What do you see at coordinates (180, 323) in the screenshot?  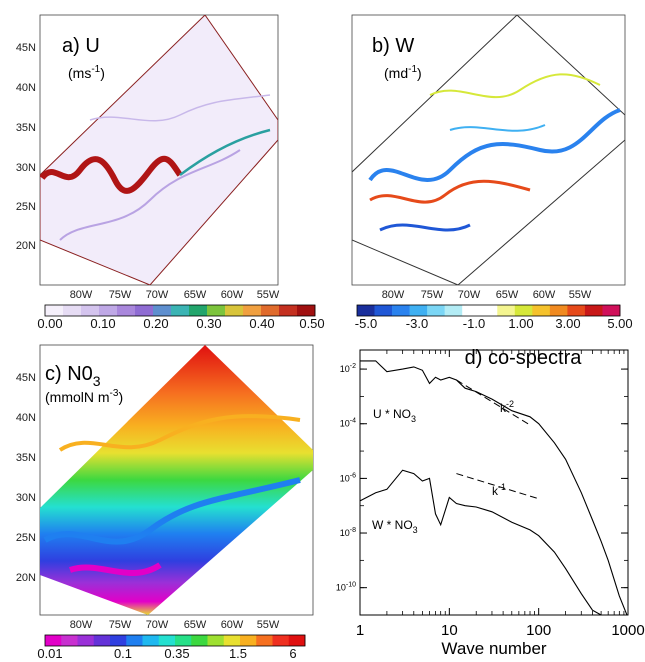 I see `colorbar-a-labels: 0.00 0.10 0.20 0.30 0.40 0.50` at bounding box center [180, 323].